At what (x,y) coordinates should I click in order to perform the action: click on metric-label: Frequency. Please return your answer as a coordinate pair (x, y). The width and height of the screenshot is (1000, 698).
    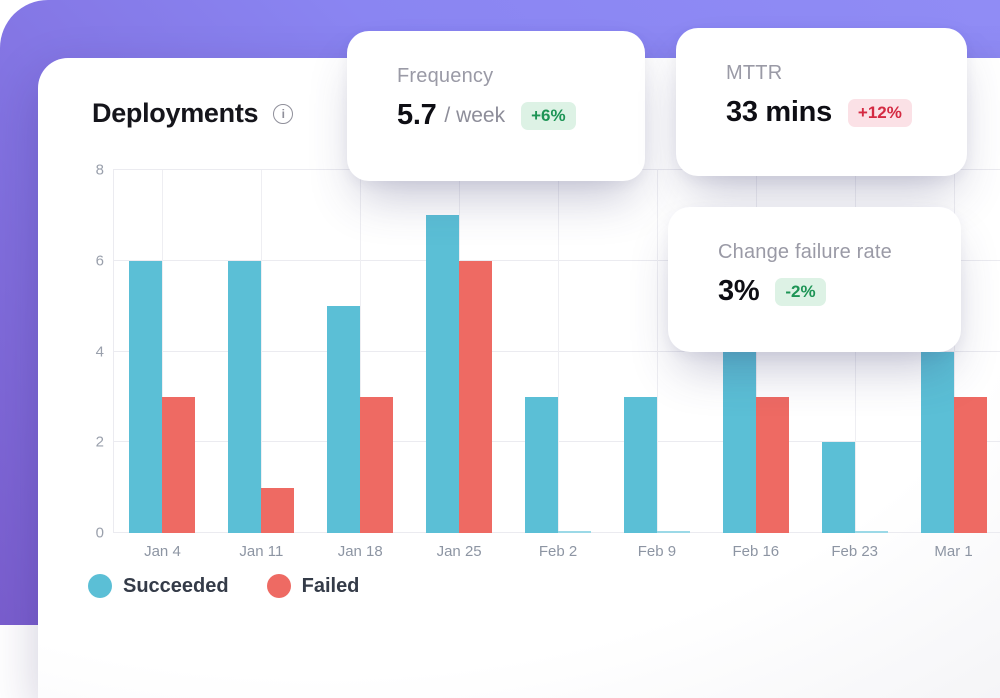
    Looking at the image, I should click on (511, 76).